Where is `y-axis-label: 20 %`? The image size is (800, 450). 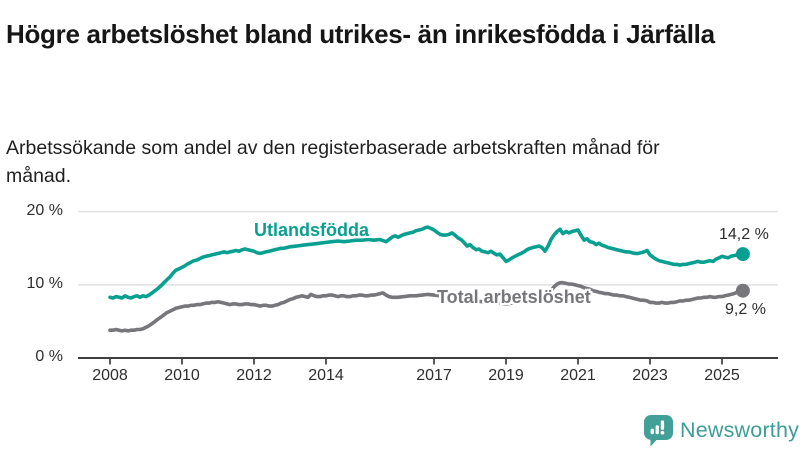
y-axis-label: 20 % is located at coordinates (44, 210).